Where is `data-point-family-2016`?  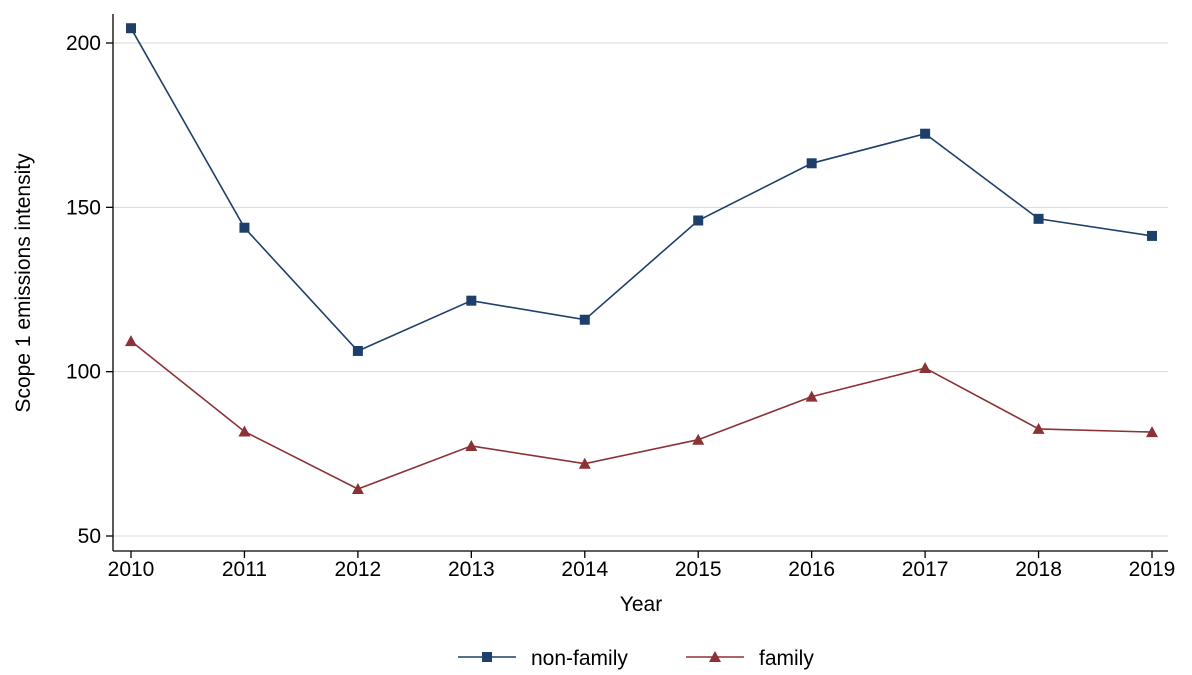
data-point-family-2016 is located at coordinates (811, 396).